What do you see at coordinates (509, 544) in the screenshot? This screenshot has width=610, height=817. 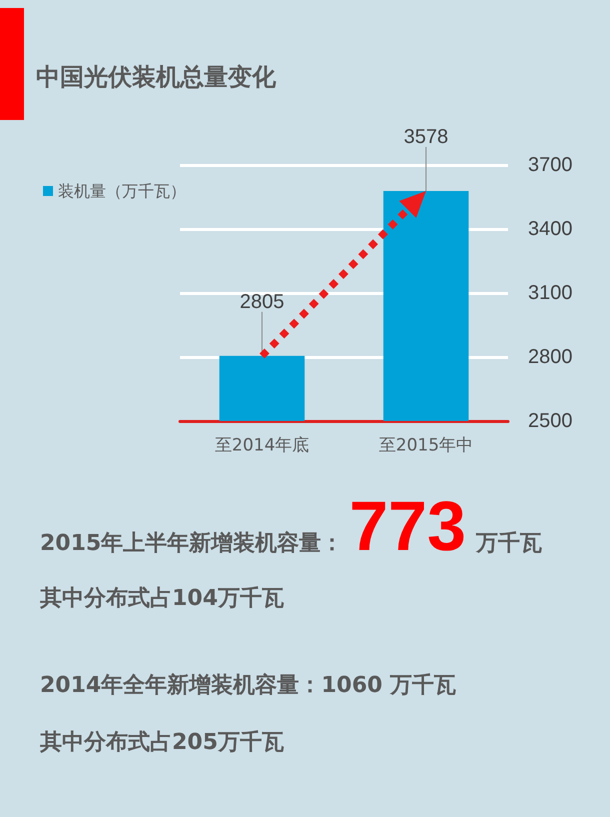 I see `text: 万千瓦` at bounding box center [509, 544].